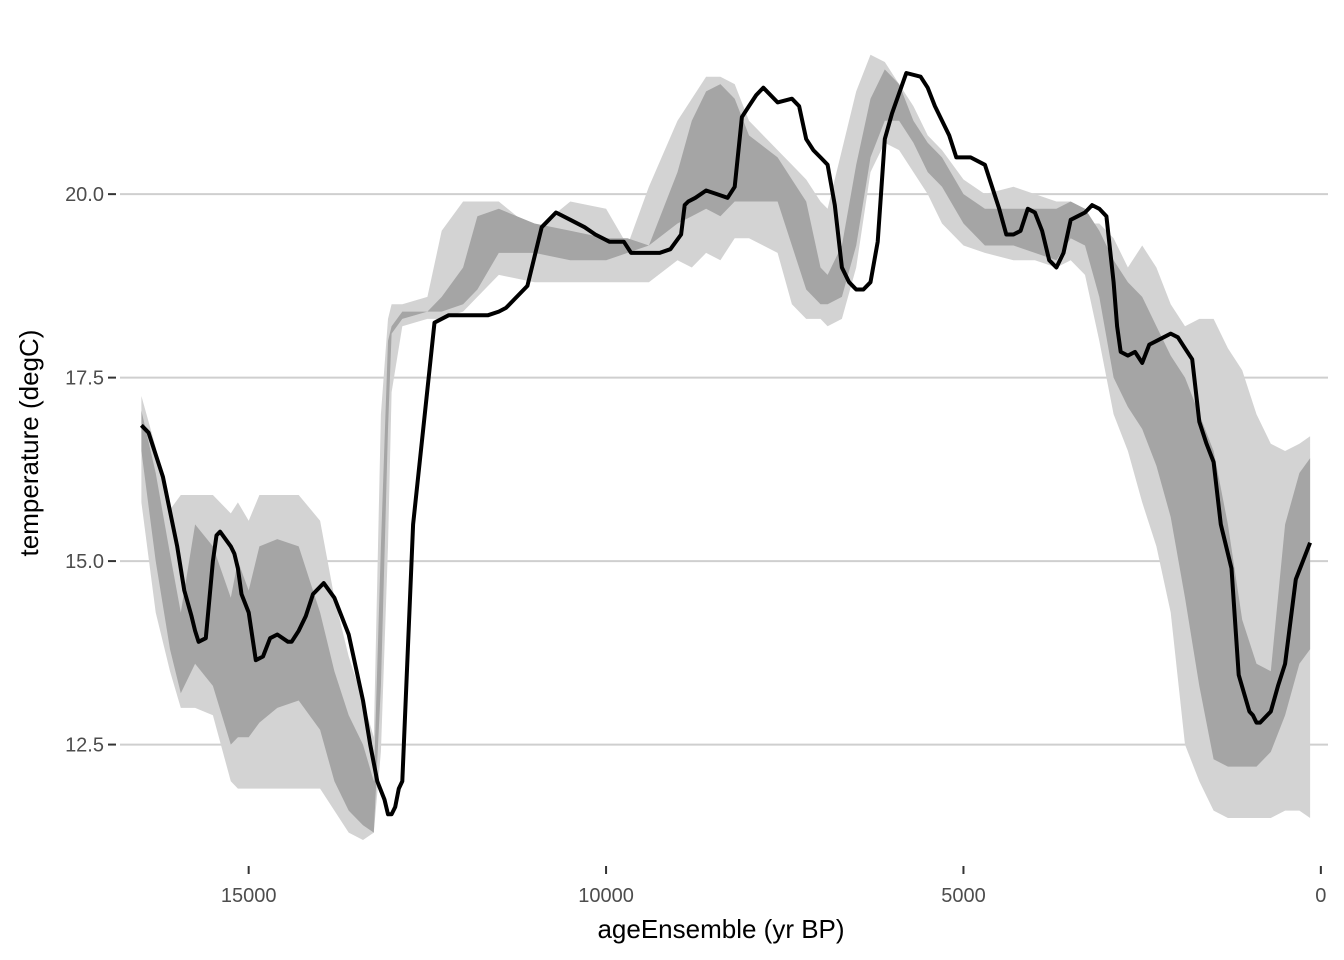 The height and width of the screenshot is (960, 1344). What do you see at coordinates (1320, 896) in the screenshot?
I see `x-tick-label: 0` at bounding box center [1320, 896].